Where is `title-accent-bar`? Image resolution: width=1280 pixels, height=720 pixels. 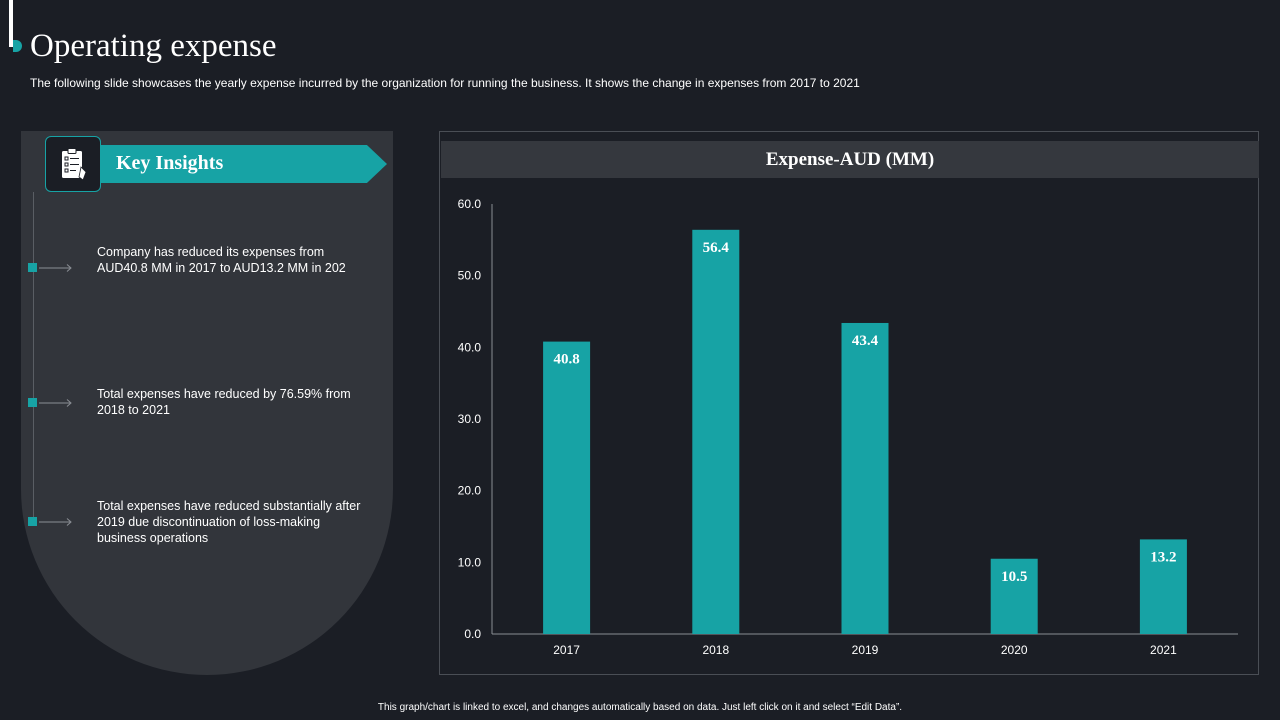
title-accent-bar is located at coordinates (11, 23).